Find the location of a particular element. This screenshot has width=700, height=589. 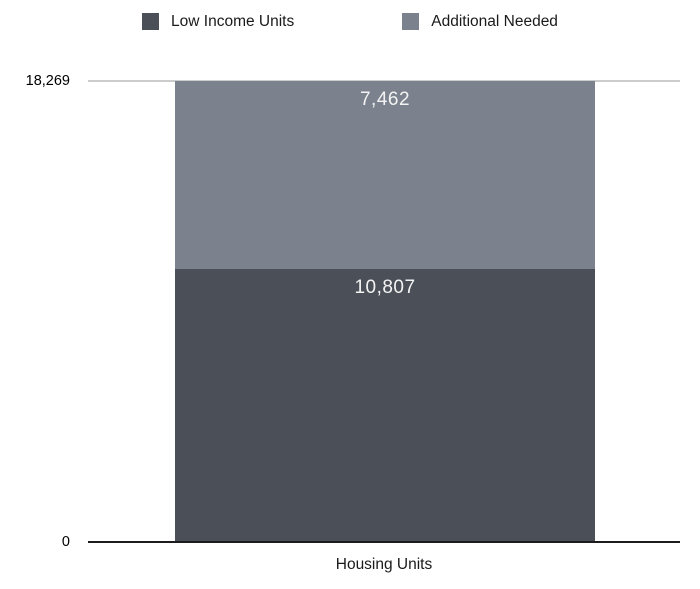

bar-value-label-additional-needed: 7,462 is located at coordinates (385, 99).